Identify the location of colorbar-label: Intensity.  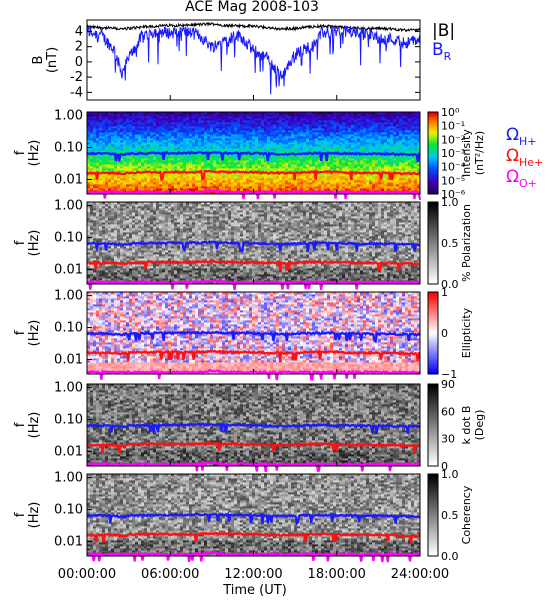
(466, 153).